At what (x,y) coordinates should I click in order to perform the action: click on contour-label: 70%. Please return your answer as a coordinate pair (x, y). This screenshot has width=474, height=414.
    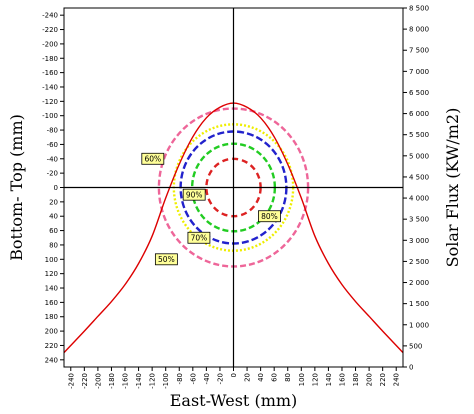
    Looking at the image, I should click on (199, 237).